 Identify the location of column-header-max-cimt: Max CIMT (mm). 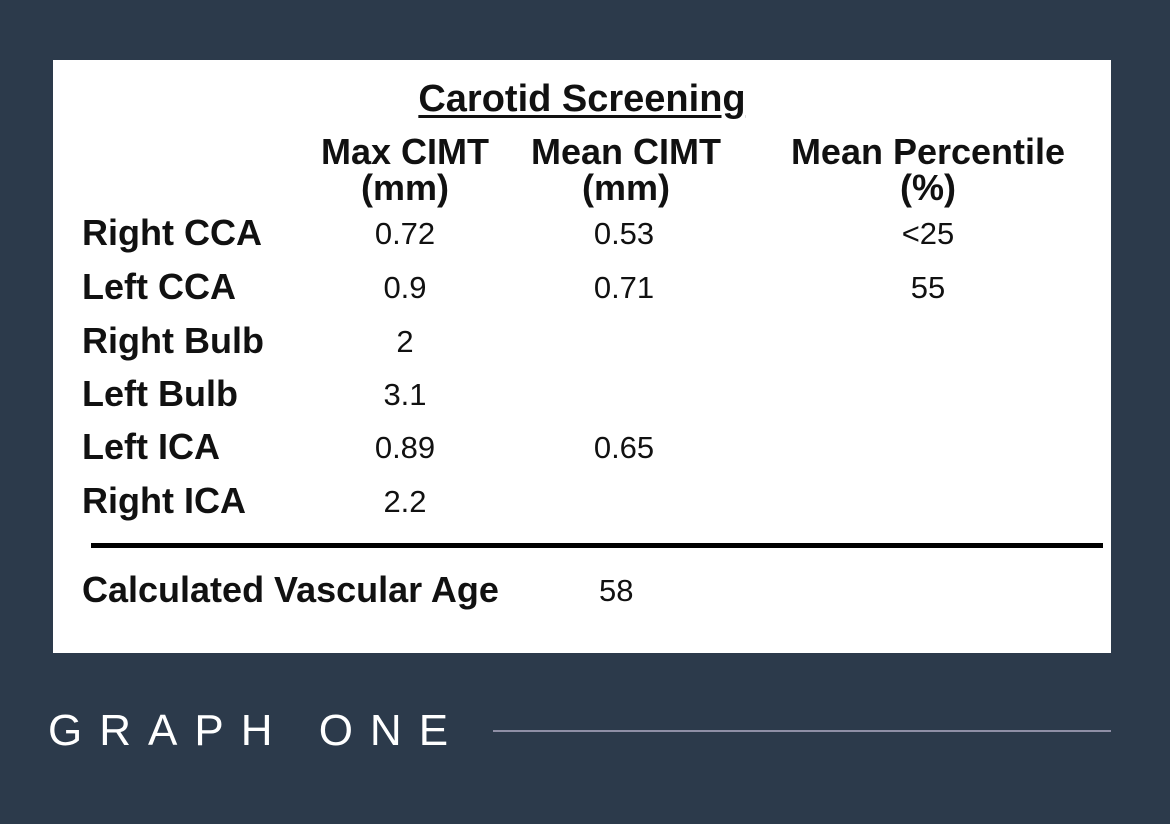
(405, 170).